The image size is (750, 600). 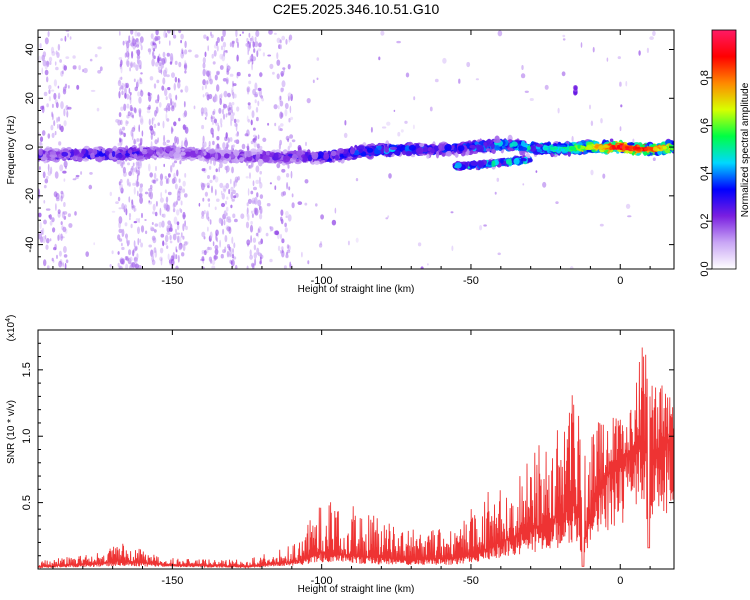 I want to click on colorbar-tick-label: 0.2, so click(x=705, y=221).